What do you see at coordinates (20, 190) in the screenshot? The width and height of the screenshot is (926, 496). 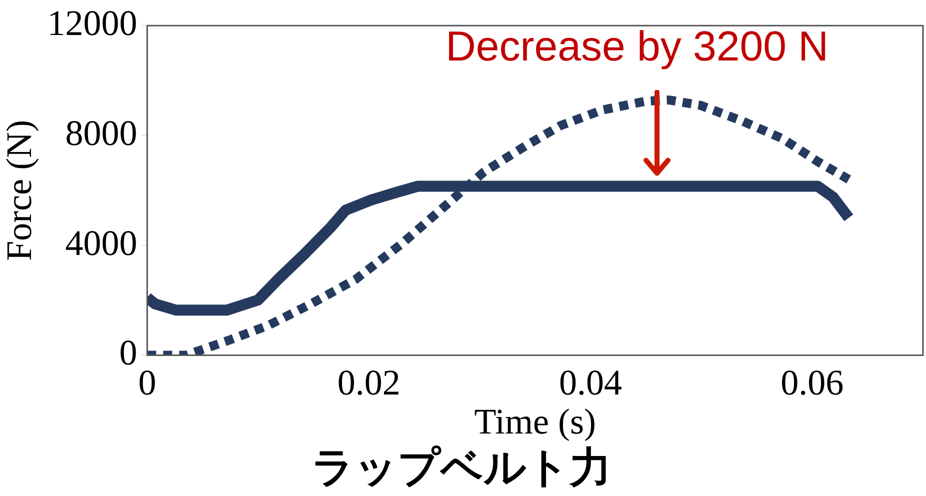 I see `y-axis-title: Force (N)` at bounding box center [20, 190].